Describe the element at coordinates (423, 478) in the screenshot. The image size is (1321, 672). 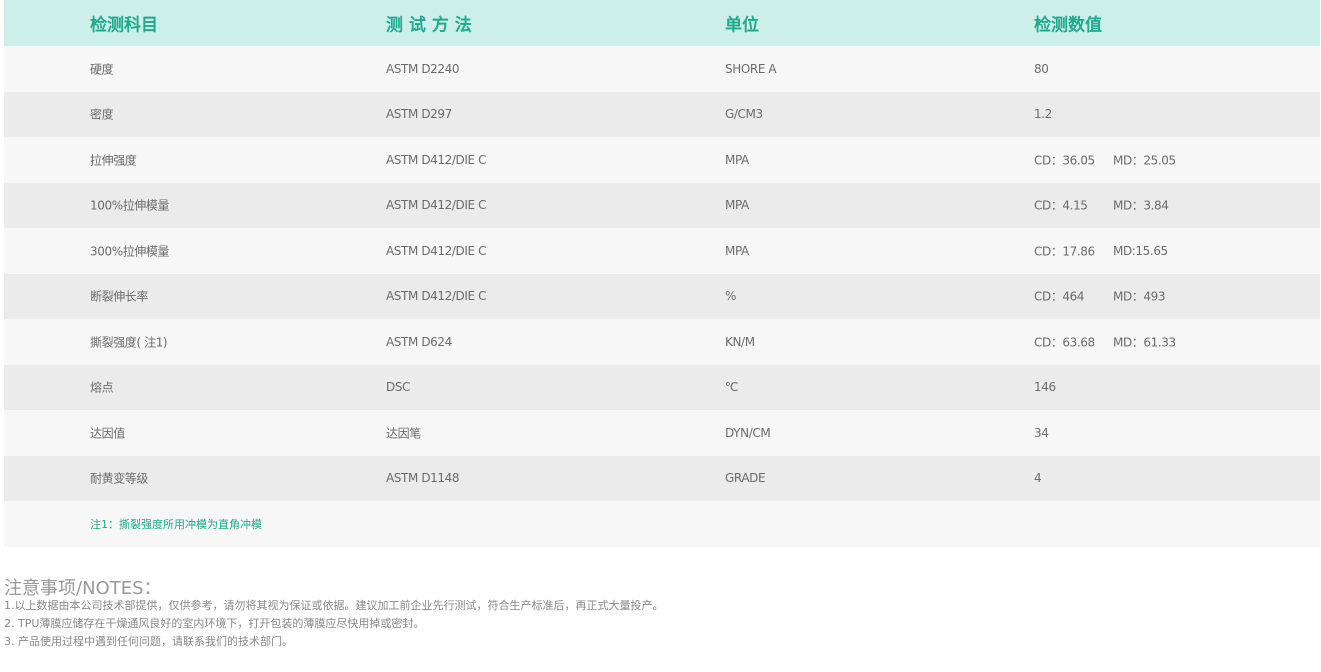
I see `cell-method: ASTM D1148` at that location.